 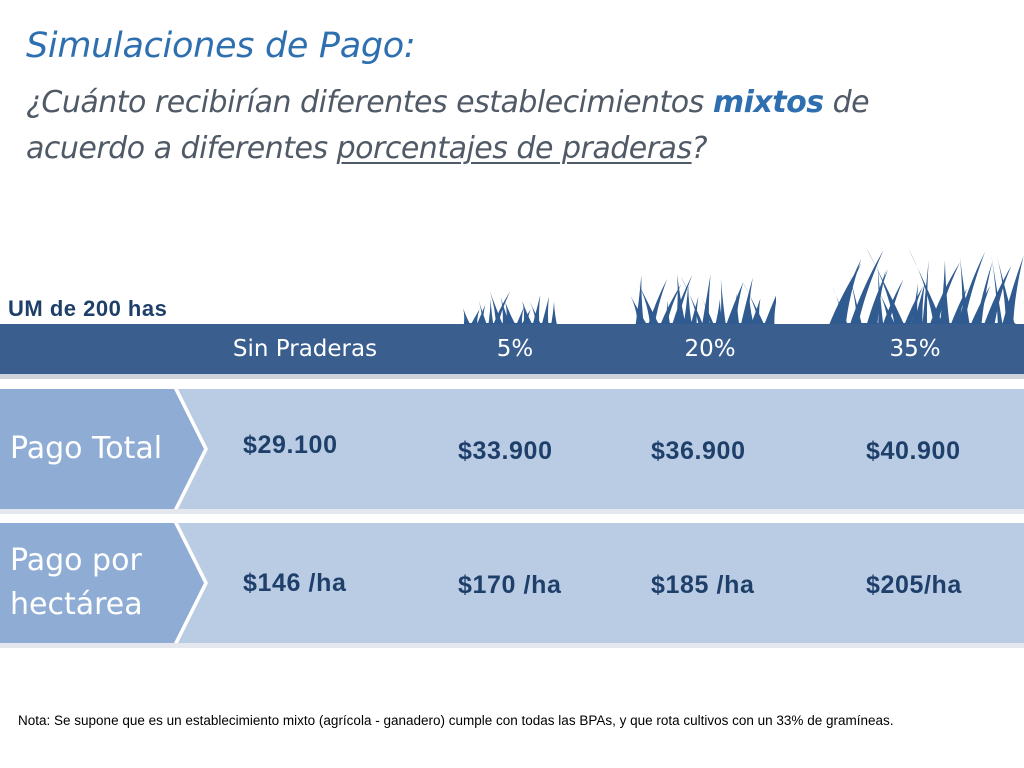 What do you see at coordinates (88, 308) in the screenshot?
I see `um-label: UM de 200 has` at bounding box center [88, 308].